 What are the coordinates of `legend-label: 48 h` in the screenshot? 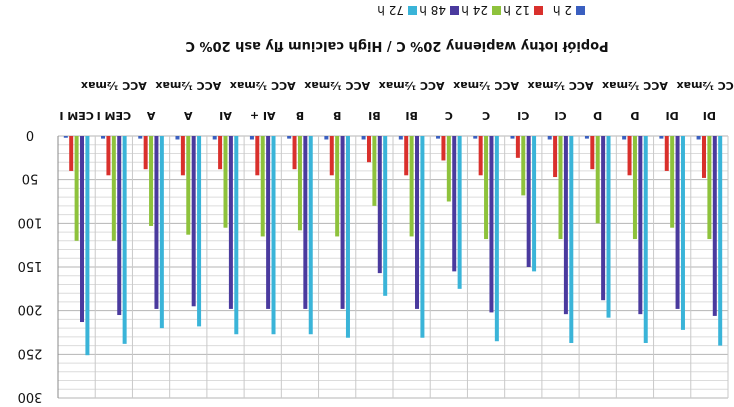 It's located at (432, 10).